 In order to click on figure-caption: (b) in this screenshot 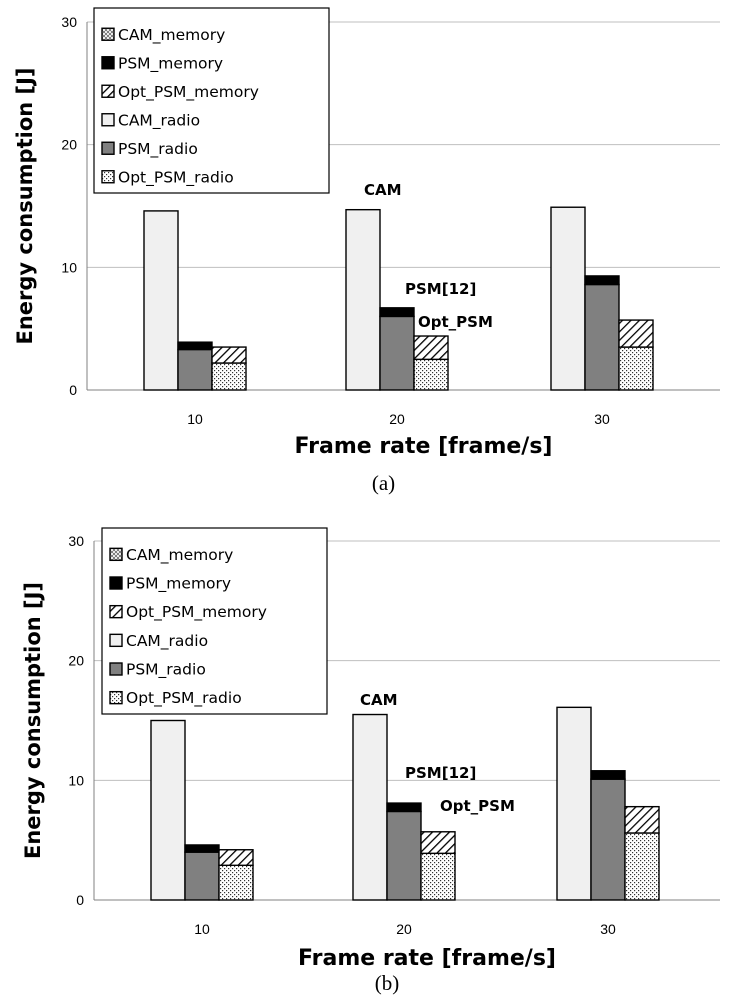, I will do `click(387, 983)`.